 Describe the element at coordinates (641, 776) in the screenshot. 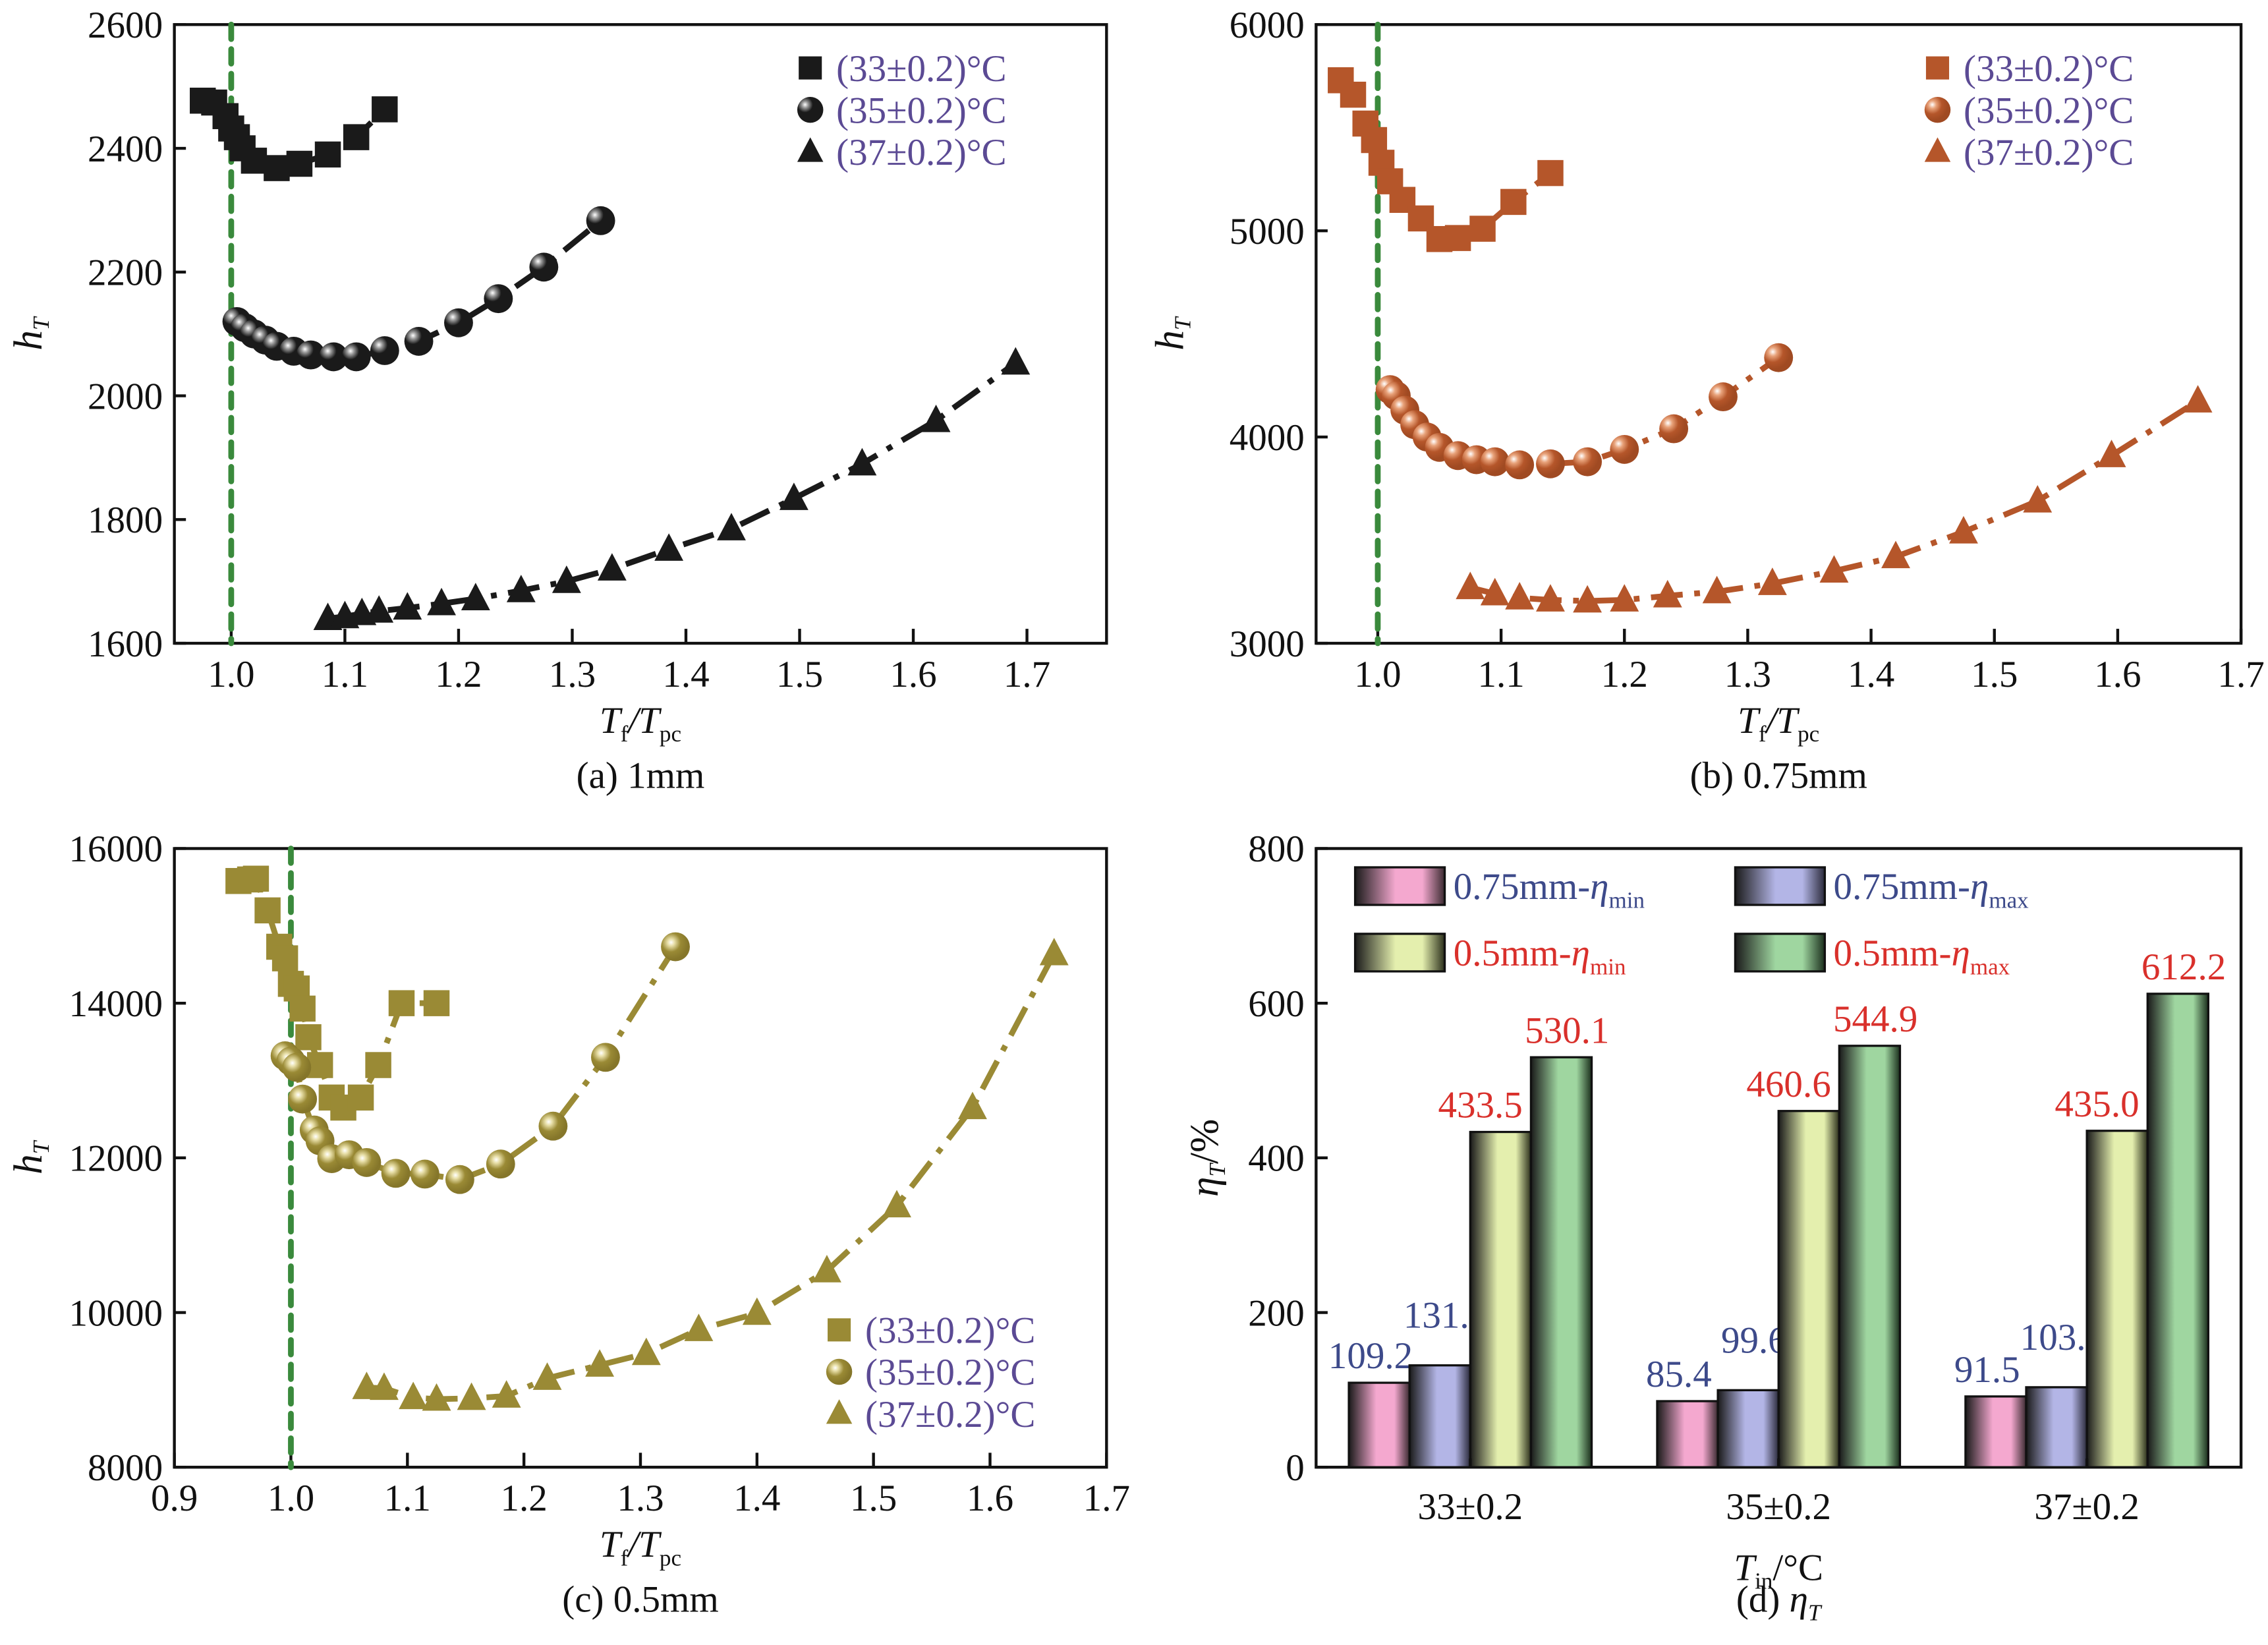

I see `panel-caption: (a) 1mm` at that location.